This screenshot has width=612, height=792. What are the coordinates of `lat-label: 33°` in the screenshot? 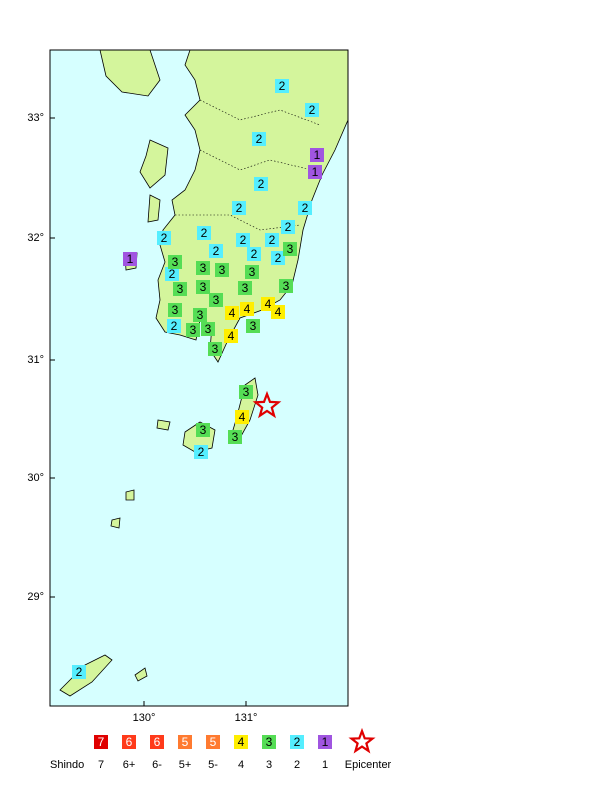 It's located at (35, 118).